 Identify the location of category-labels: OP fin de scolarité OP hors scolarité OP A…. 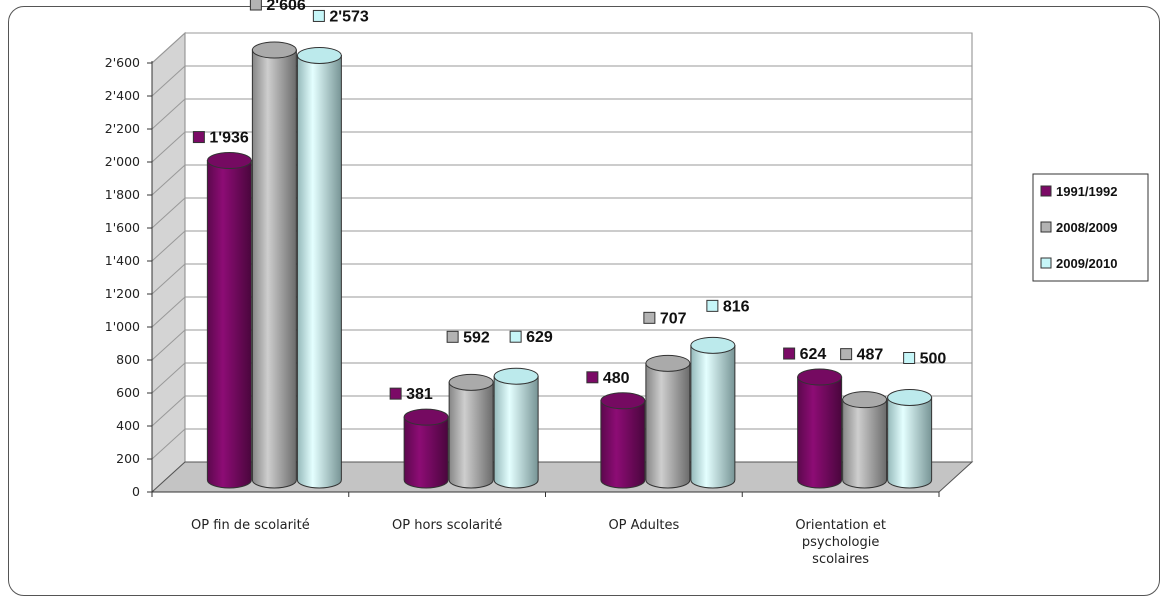
(538, 542).